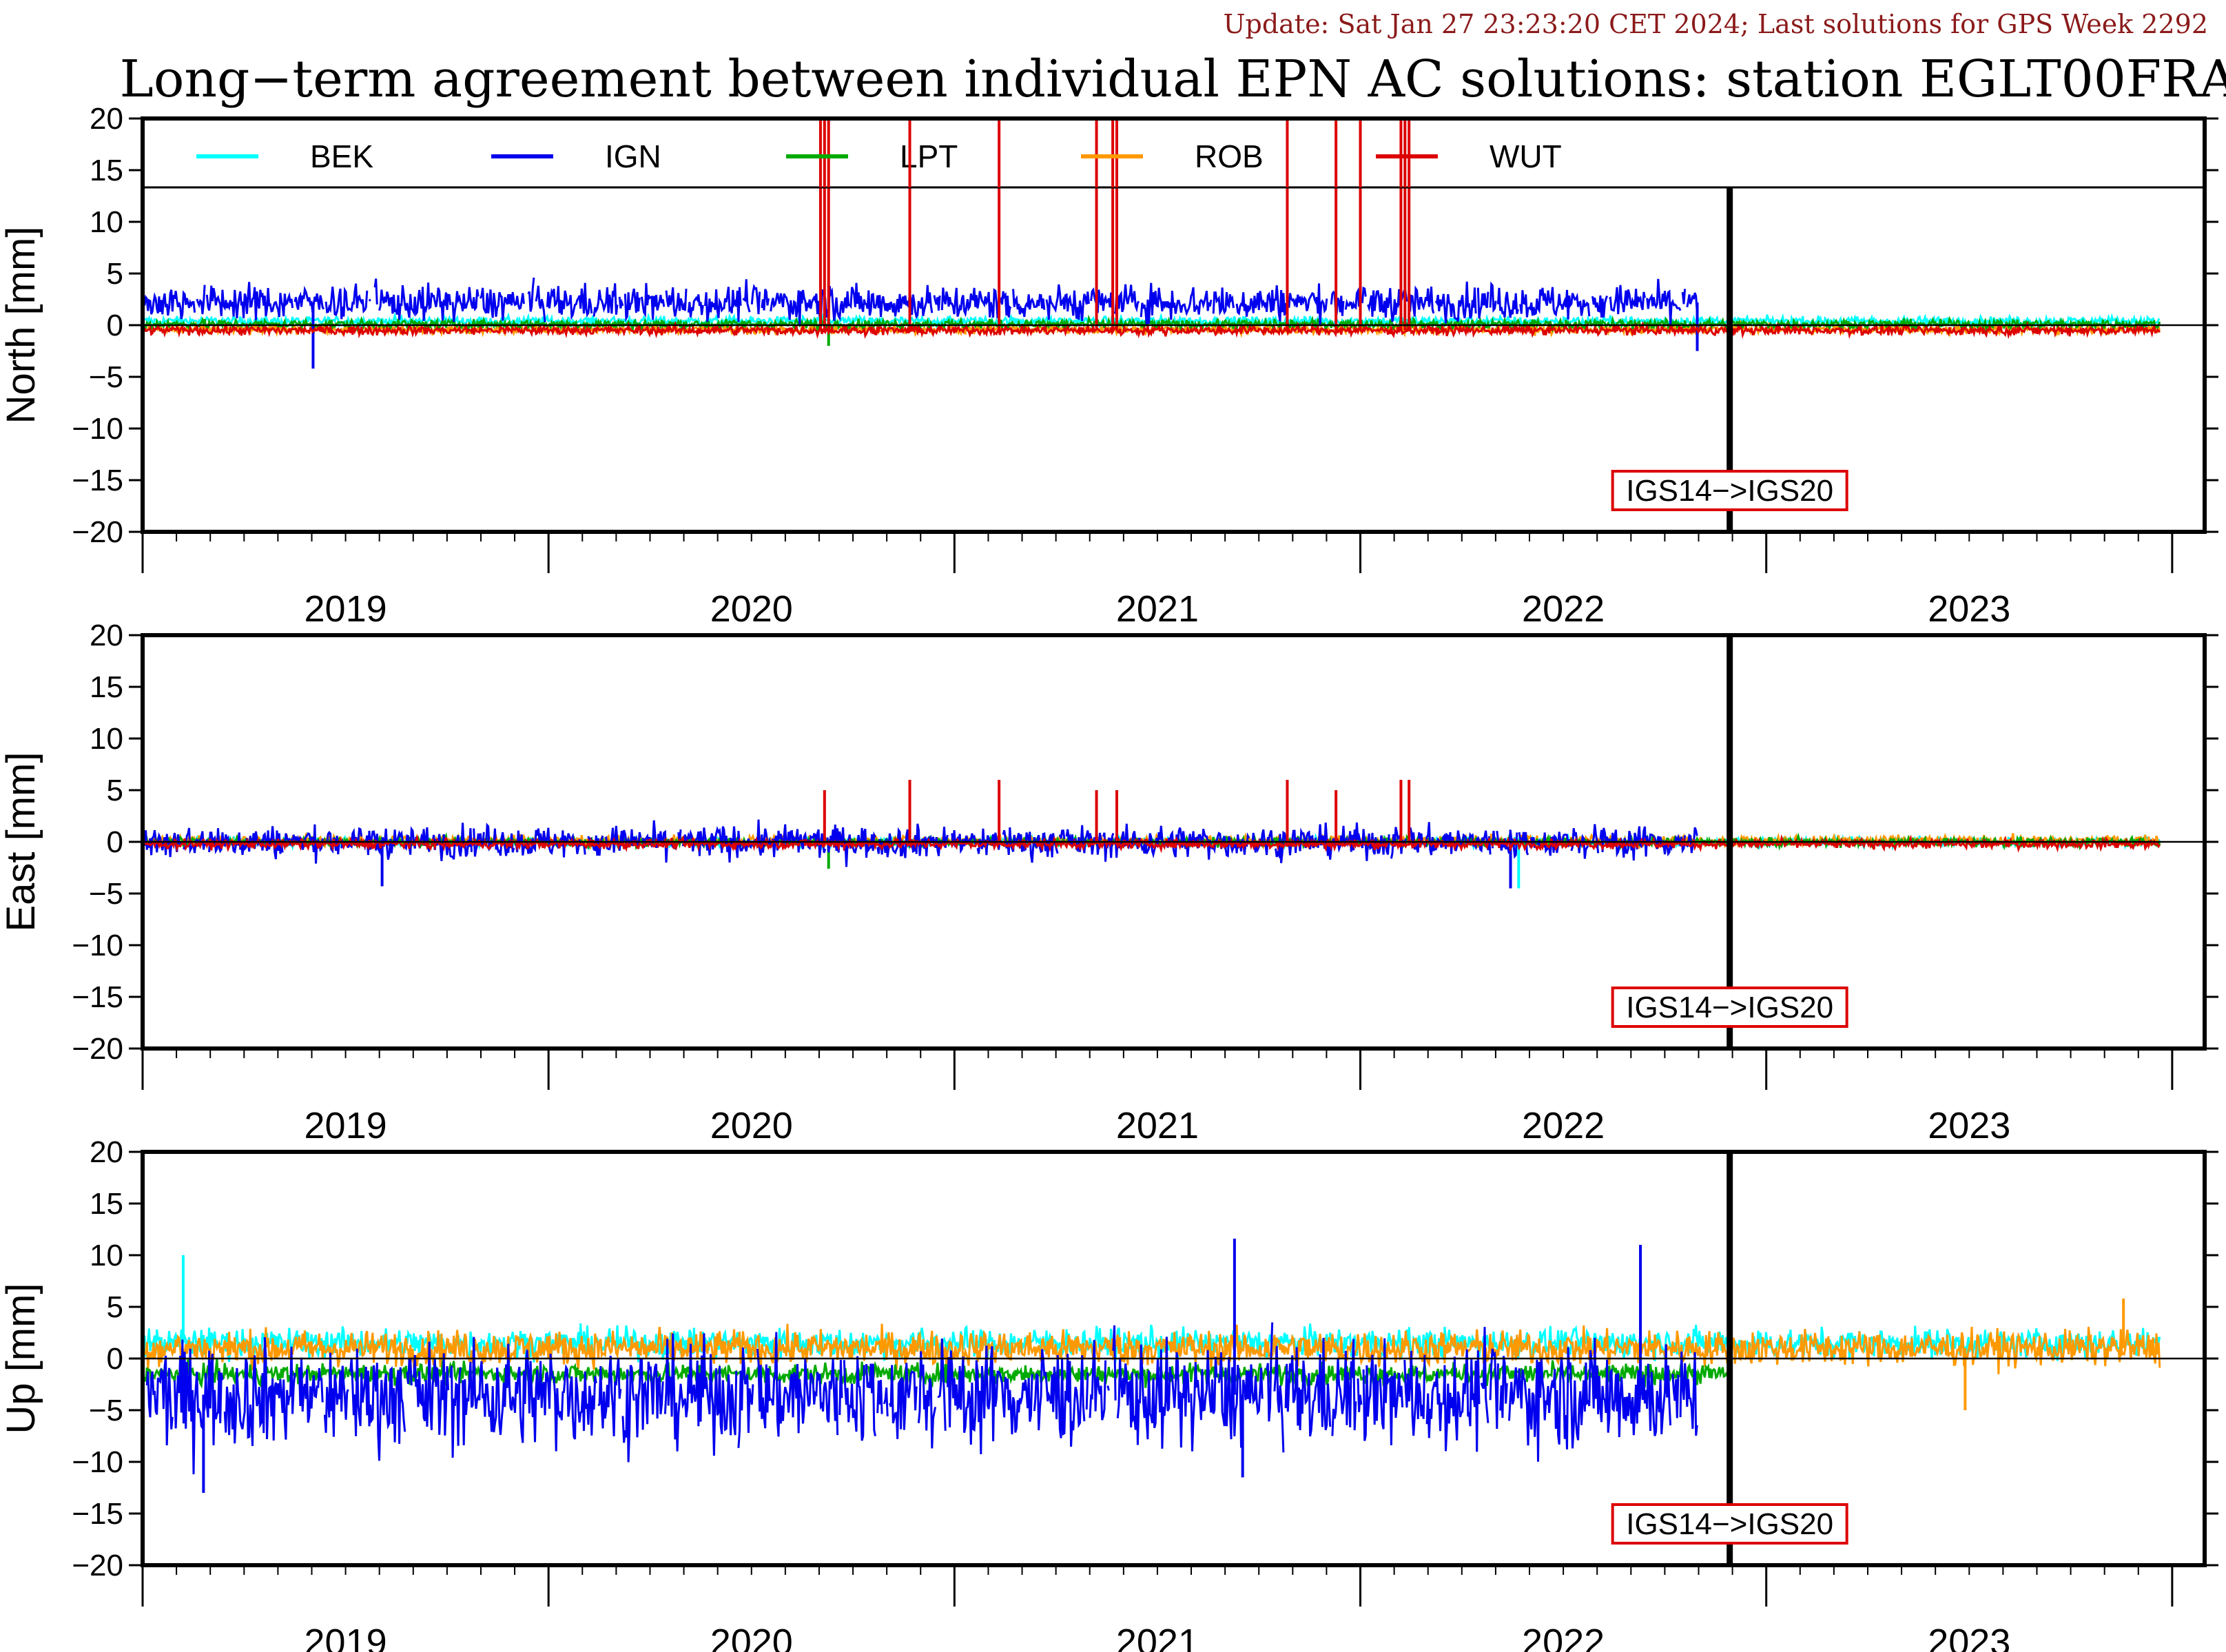 This screenshot has width=2226, height=1652. I want to click on y-tick-label: 0, so click(115, 325).